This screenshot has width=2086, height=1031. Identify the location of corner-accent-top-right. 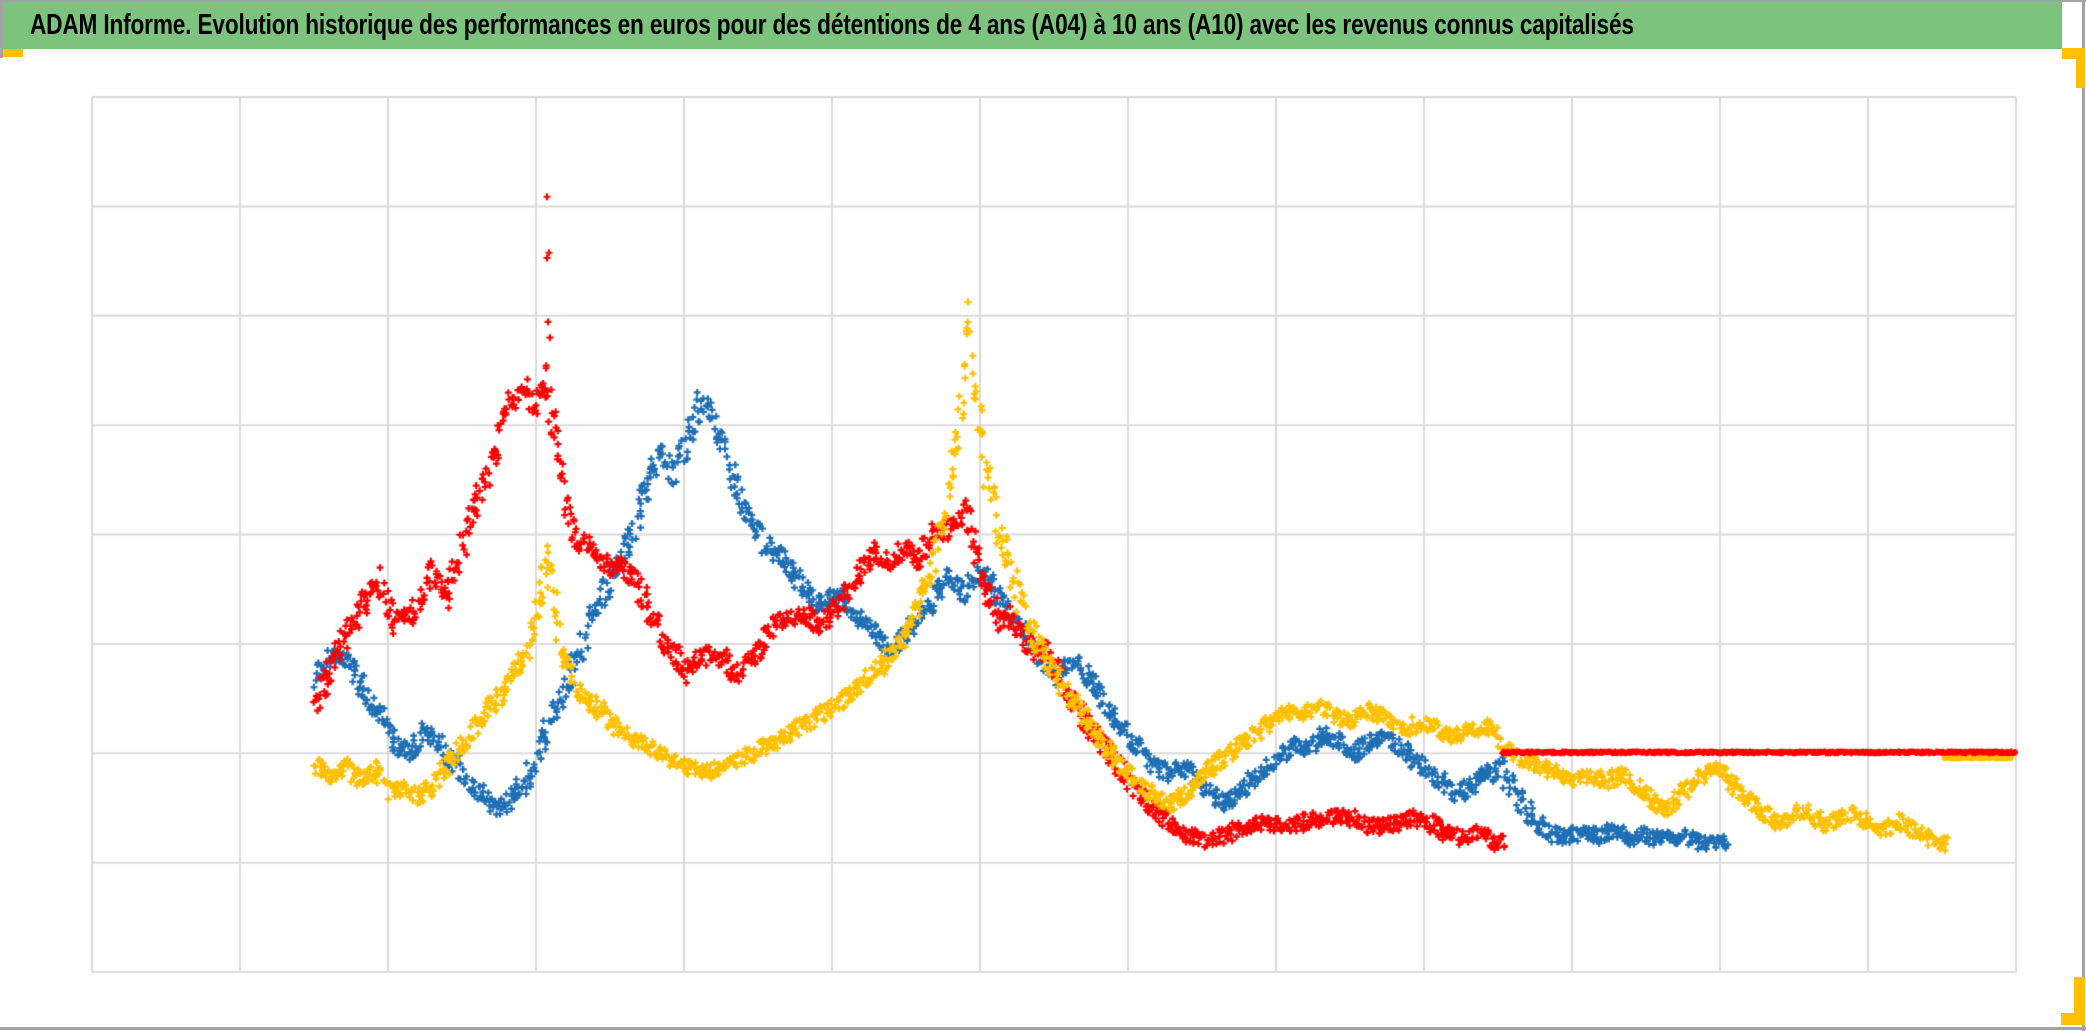
(2073, 53).